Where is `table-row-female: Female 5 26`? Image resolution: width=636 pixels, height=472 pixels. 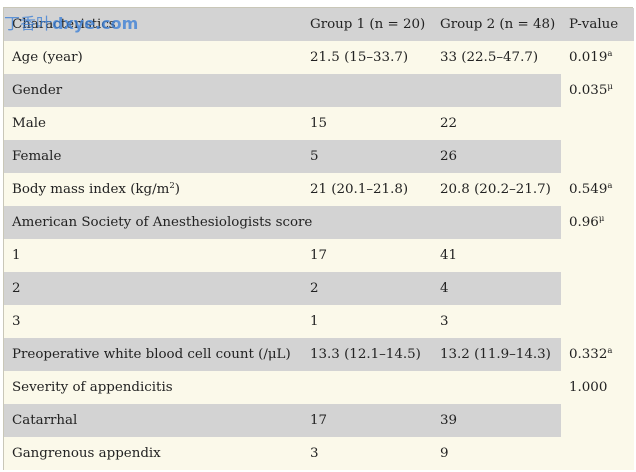 table-row-female: Female 5 26 is located at coordinates (319, 156).